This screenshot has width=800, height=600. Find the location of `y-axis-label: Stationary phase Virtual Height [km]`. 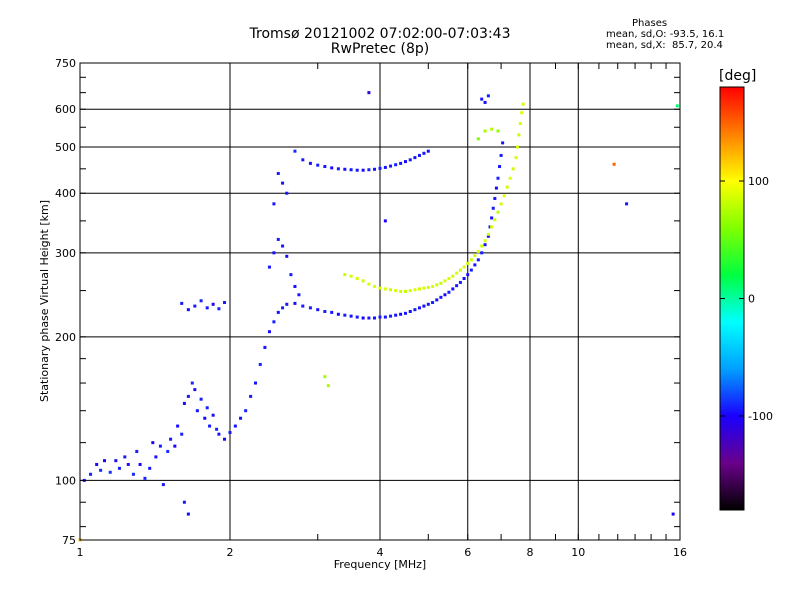

y-axis-label: Stationary phase Virtual Height [km] is located at coordinates (44, 301).